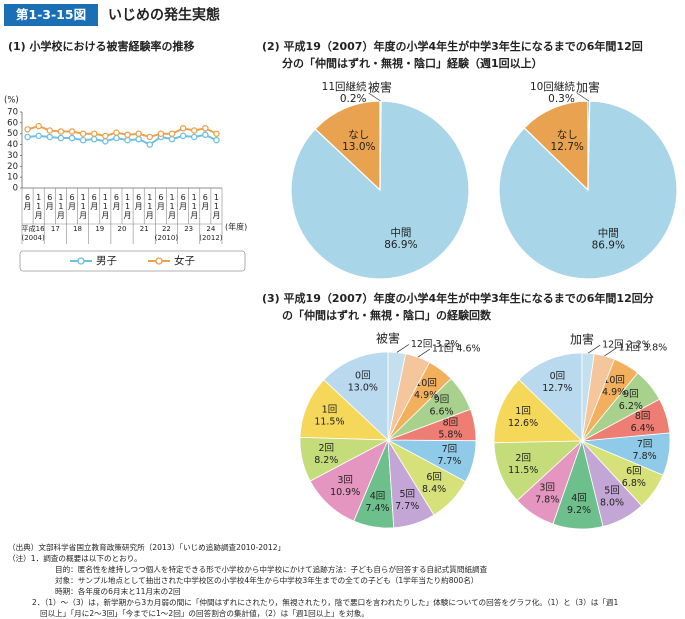 Image resolution: width=685 pixels, height=619 pixels. Describe the element at coordinates (122, 229) in the screenshot. I see `group-label: 20` at that location.